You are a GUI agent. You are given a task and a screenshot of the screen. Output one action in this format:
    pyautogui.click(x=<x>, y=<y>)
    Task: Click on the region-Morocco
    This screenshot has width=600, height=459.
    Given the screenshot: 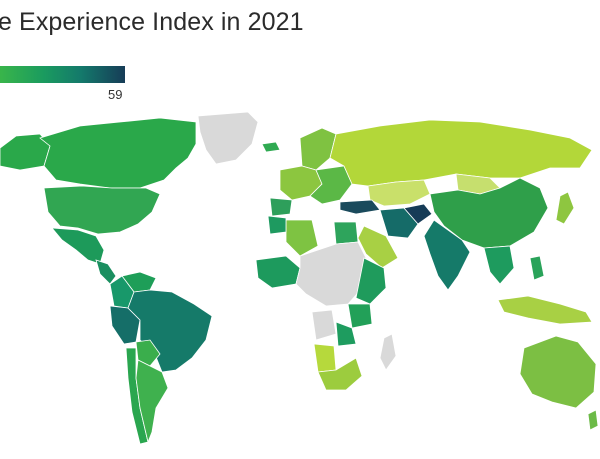 What is the action you would take?
    pyautogui.click(x=277, y=225)
    